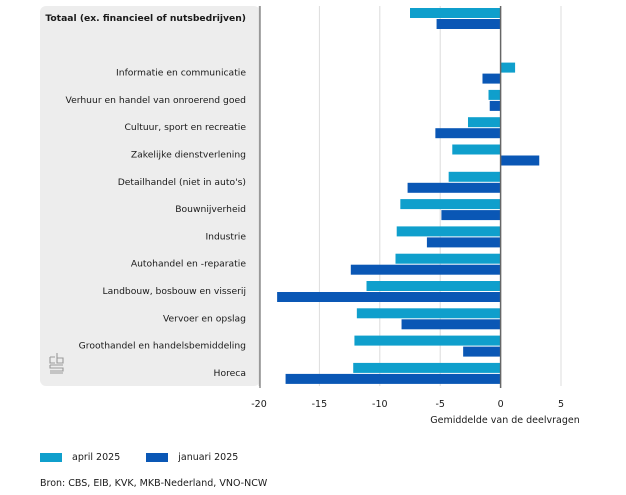 This screenshot has height=495, width=626. Describe the element at coordinates (230, 373) in the screenshot. I see `category-label: Horeca` at that location.